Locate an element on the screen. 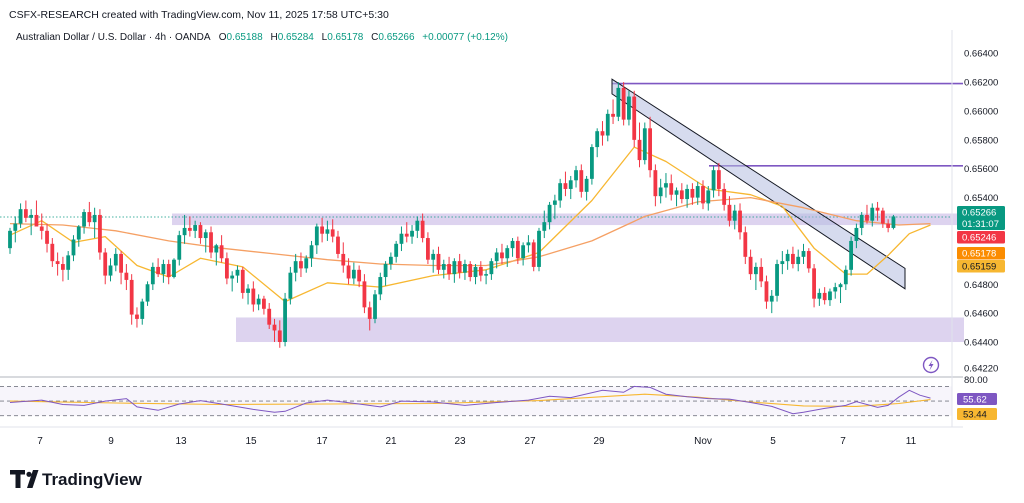 This screenshot has height=503, width=1024. logo-text: TradingView is located at coordinates (92, 479).